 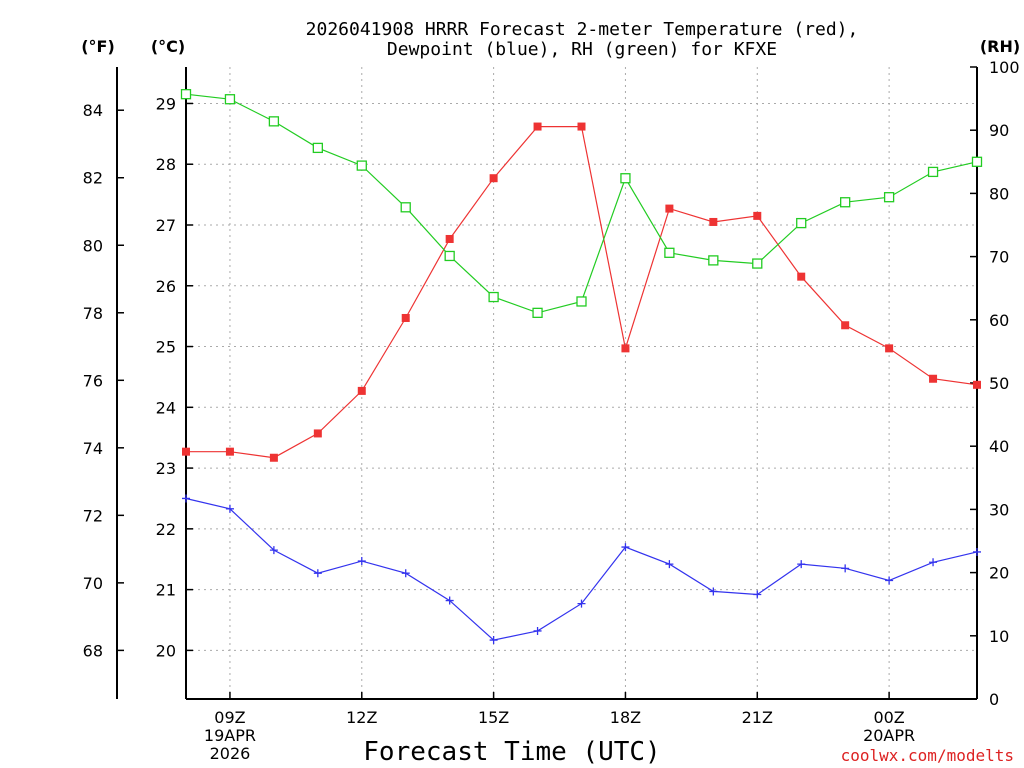 I want to click on celsius-tick-label: 23, so click(x=166, y=468).